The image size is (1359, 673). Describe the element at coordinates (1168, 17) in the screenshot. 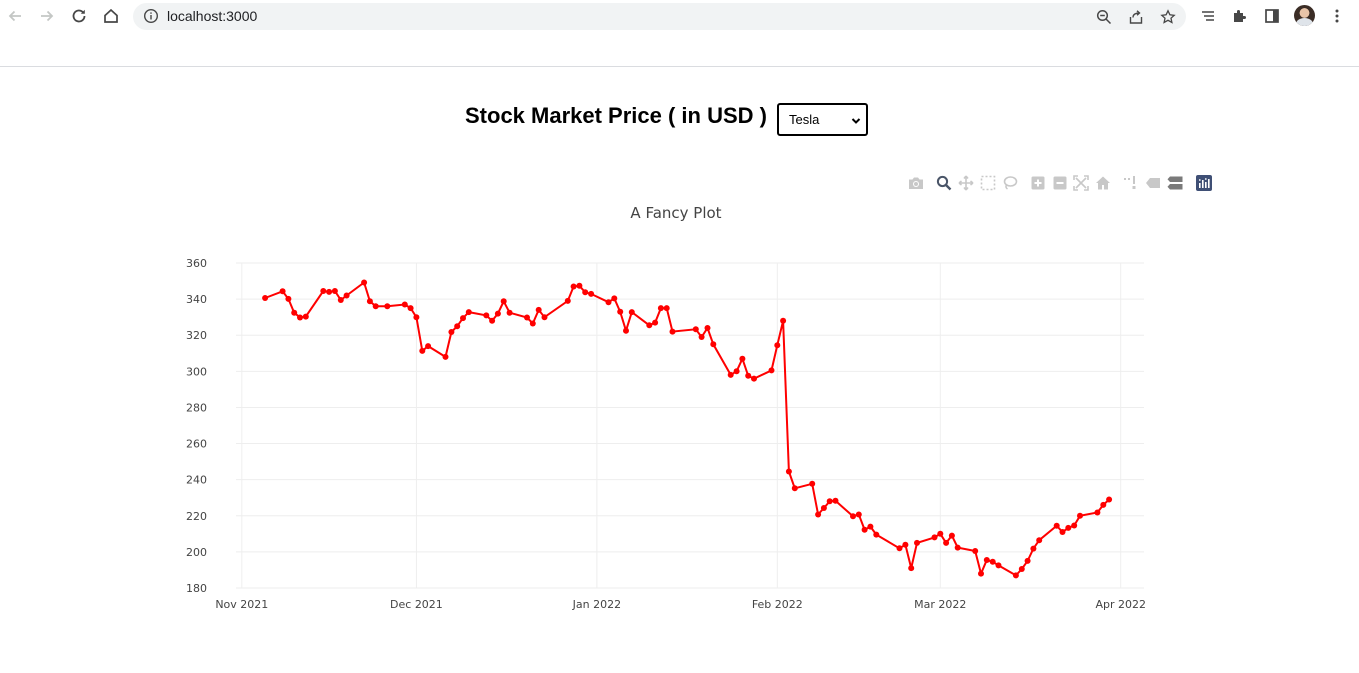

I see `star-icon` at that location.